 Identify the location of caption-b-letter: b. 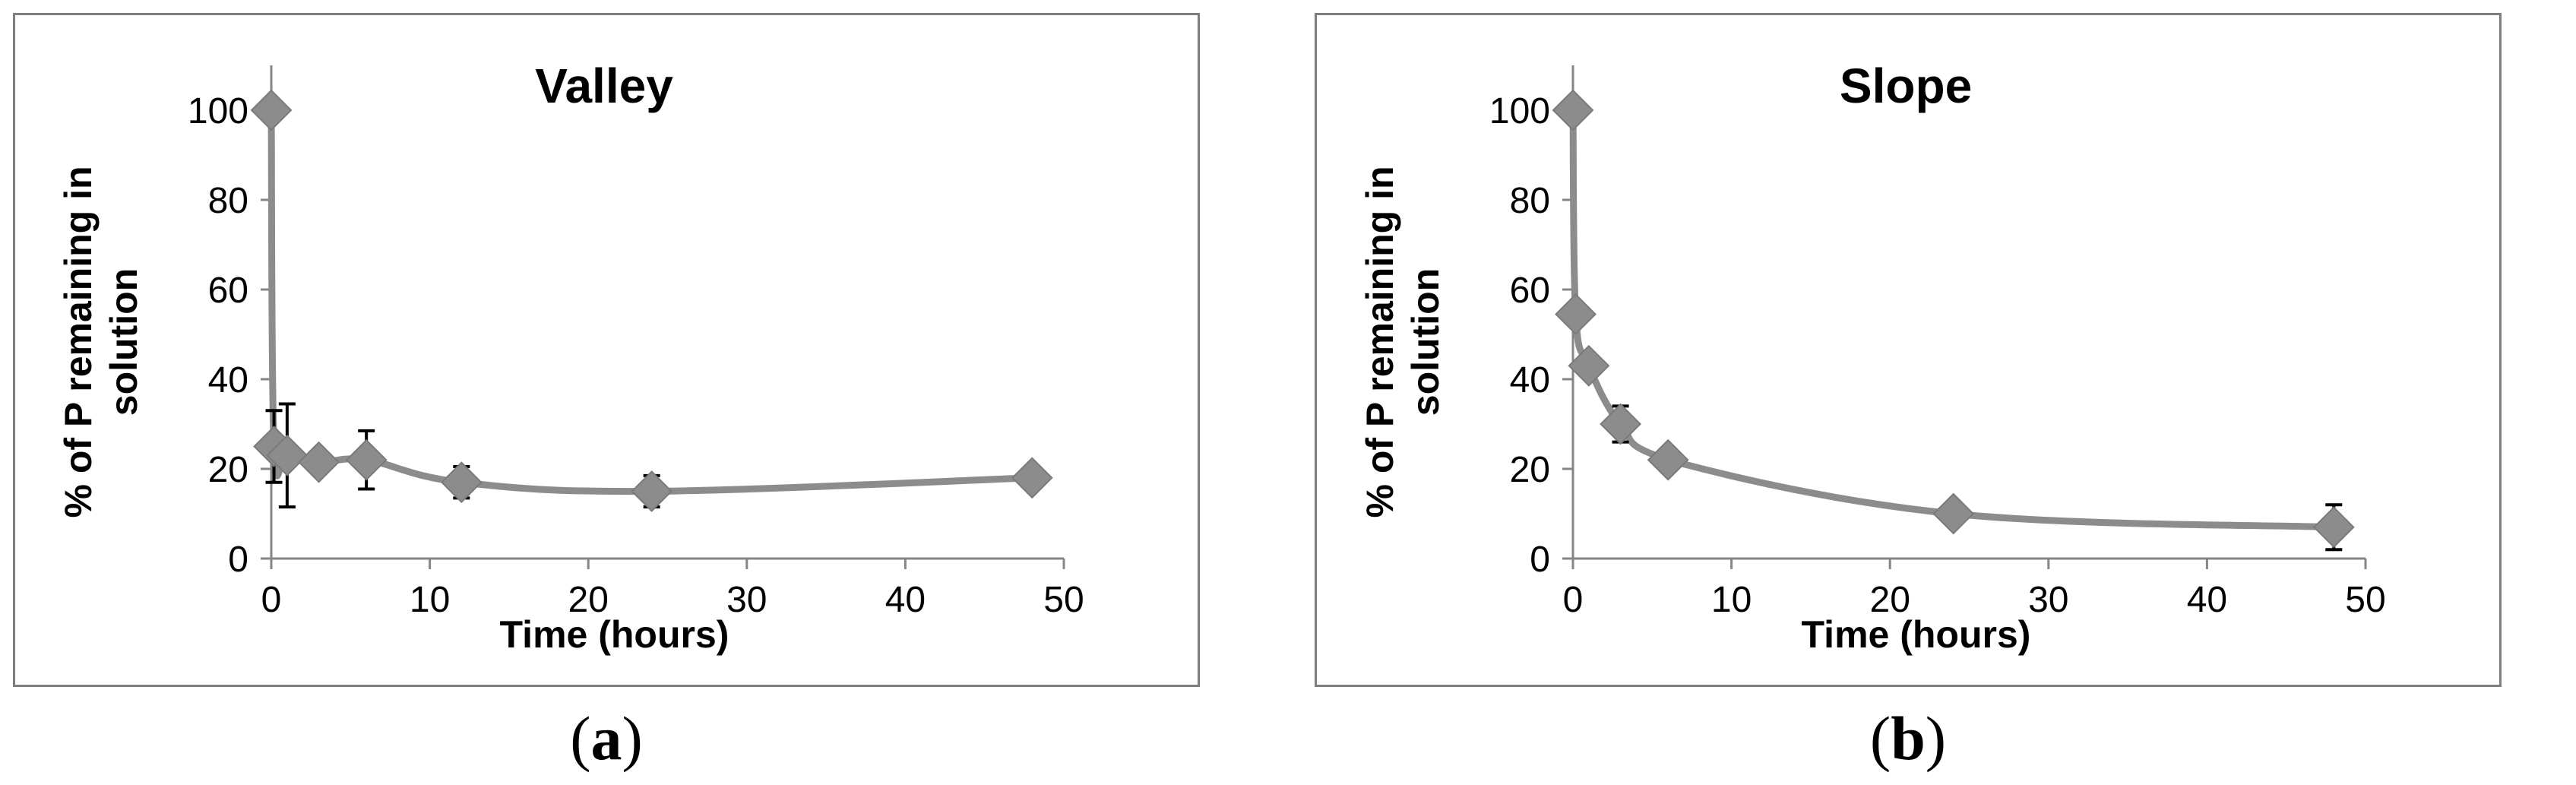
(1908, 738).